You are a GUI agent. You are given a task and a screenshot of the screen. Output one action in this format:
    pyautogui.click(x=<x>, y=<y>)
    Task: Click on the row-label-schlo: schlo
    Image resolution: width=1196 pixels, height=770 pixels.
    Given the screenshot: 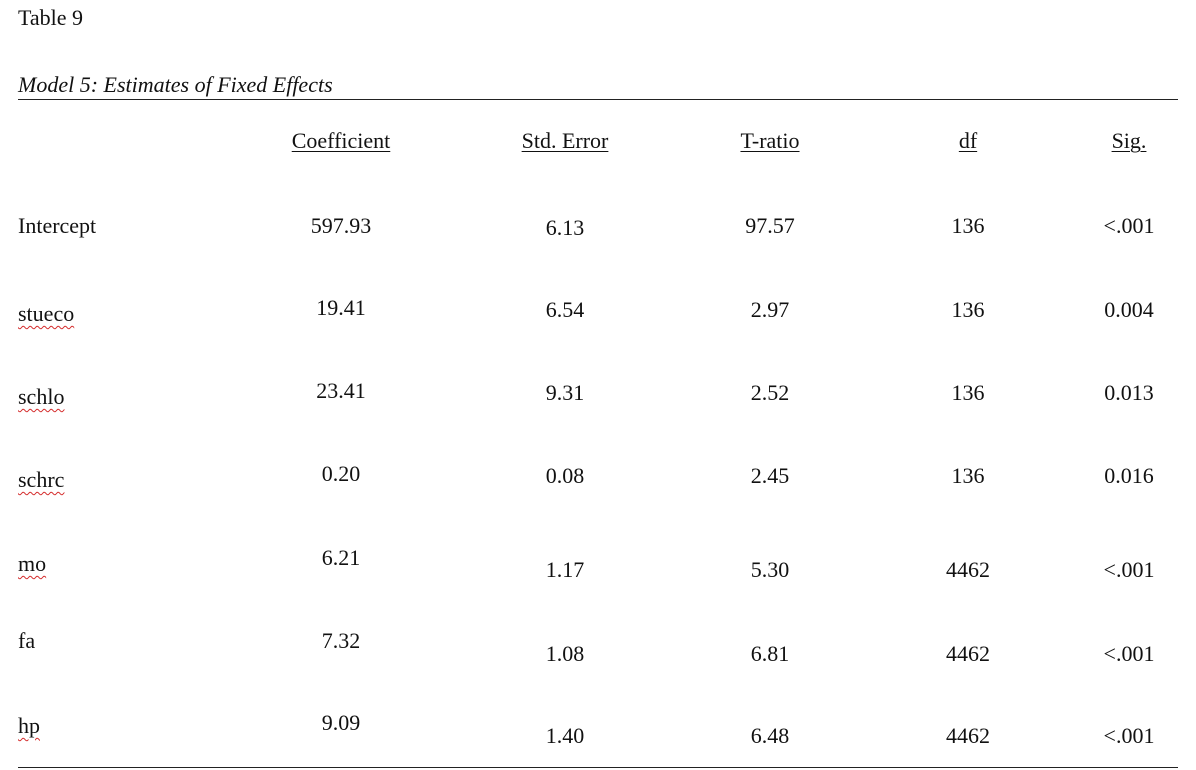 What is the action you would take?
    pyautogui.click(x=41, y=396)
    